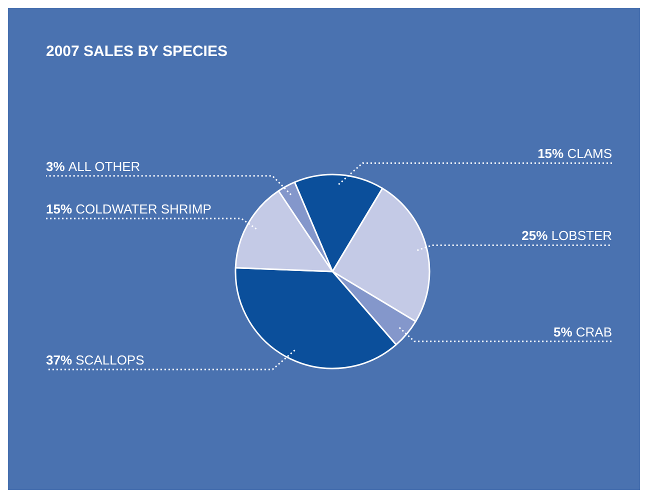 This screenshot has height=497, width=647. I want to click on data-label: 5%, so click(563, 332).